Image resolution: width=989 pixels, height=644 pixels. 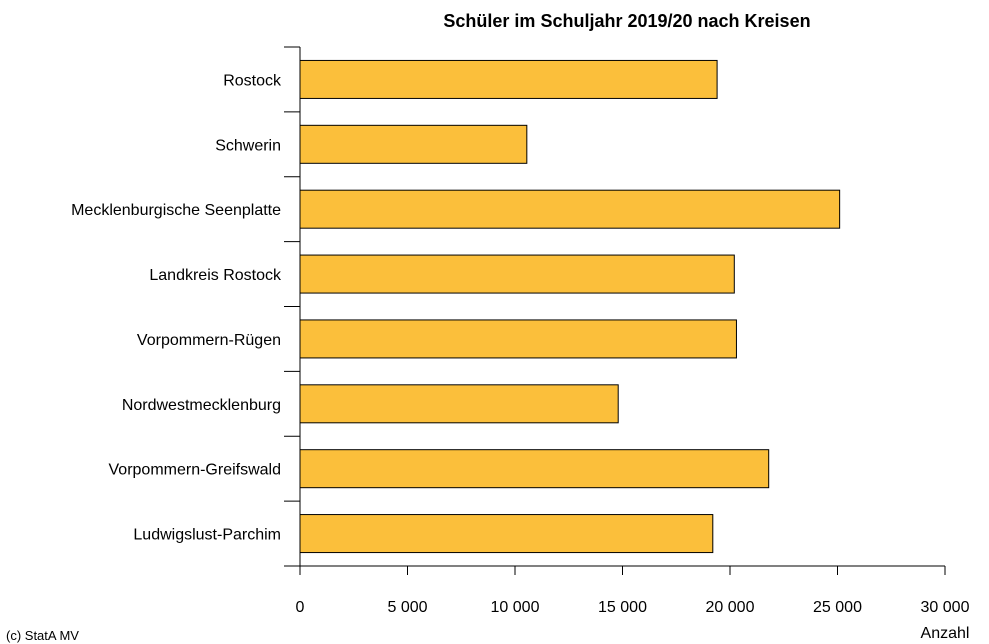 What do you see at coordinates (407, 607) in the screenshot?
I see `x-tick-label: 5 000` at bounding box center [407, 607].